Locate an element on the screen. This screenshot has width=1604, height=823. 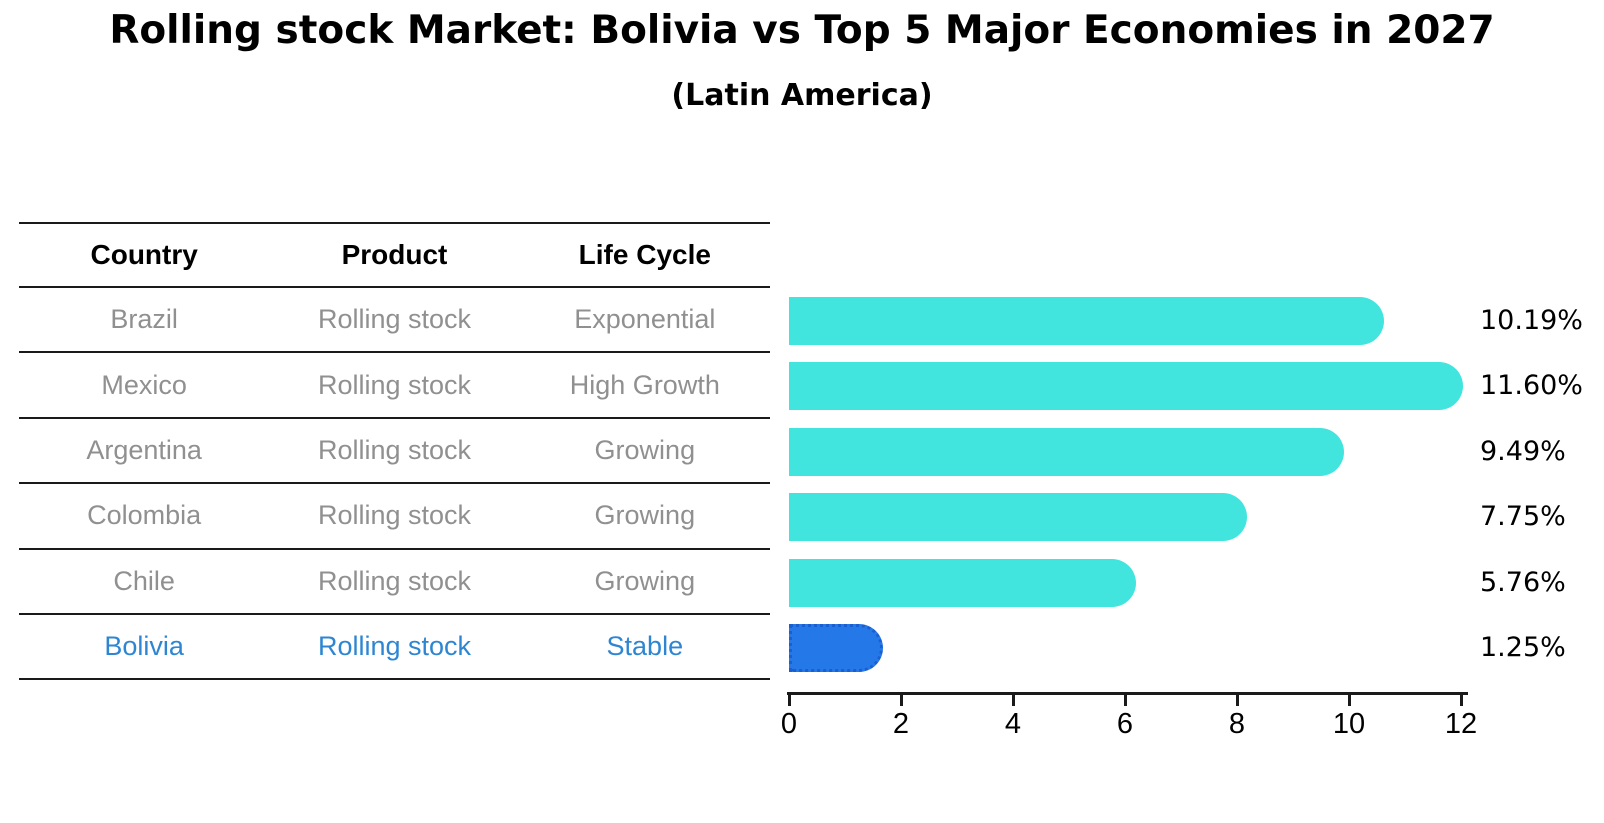
bar-argentina is located at coordinates (1067, 451).